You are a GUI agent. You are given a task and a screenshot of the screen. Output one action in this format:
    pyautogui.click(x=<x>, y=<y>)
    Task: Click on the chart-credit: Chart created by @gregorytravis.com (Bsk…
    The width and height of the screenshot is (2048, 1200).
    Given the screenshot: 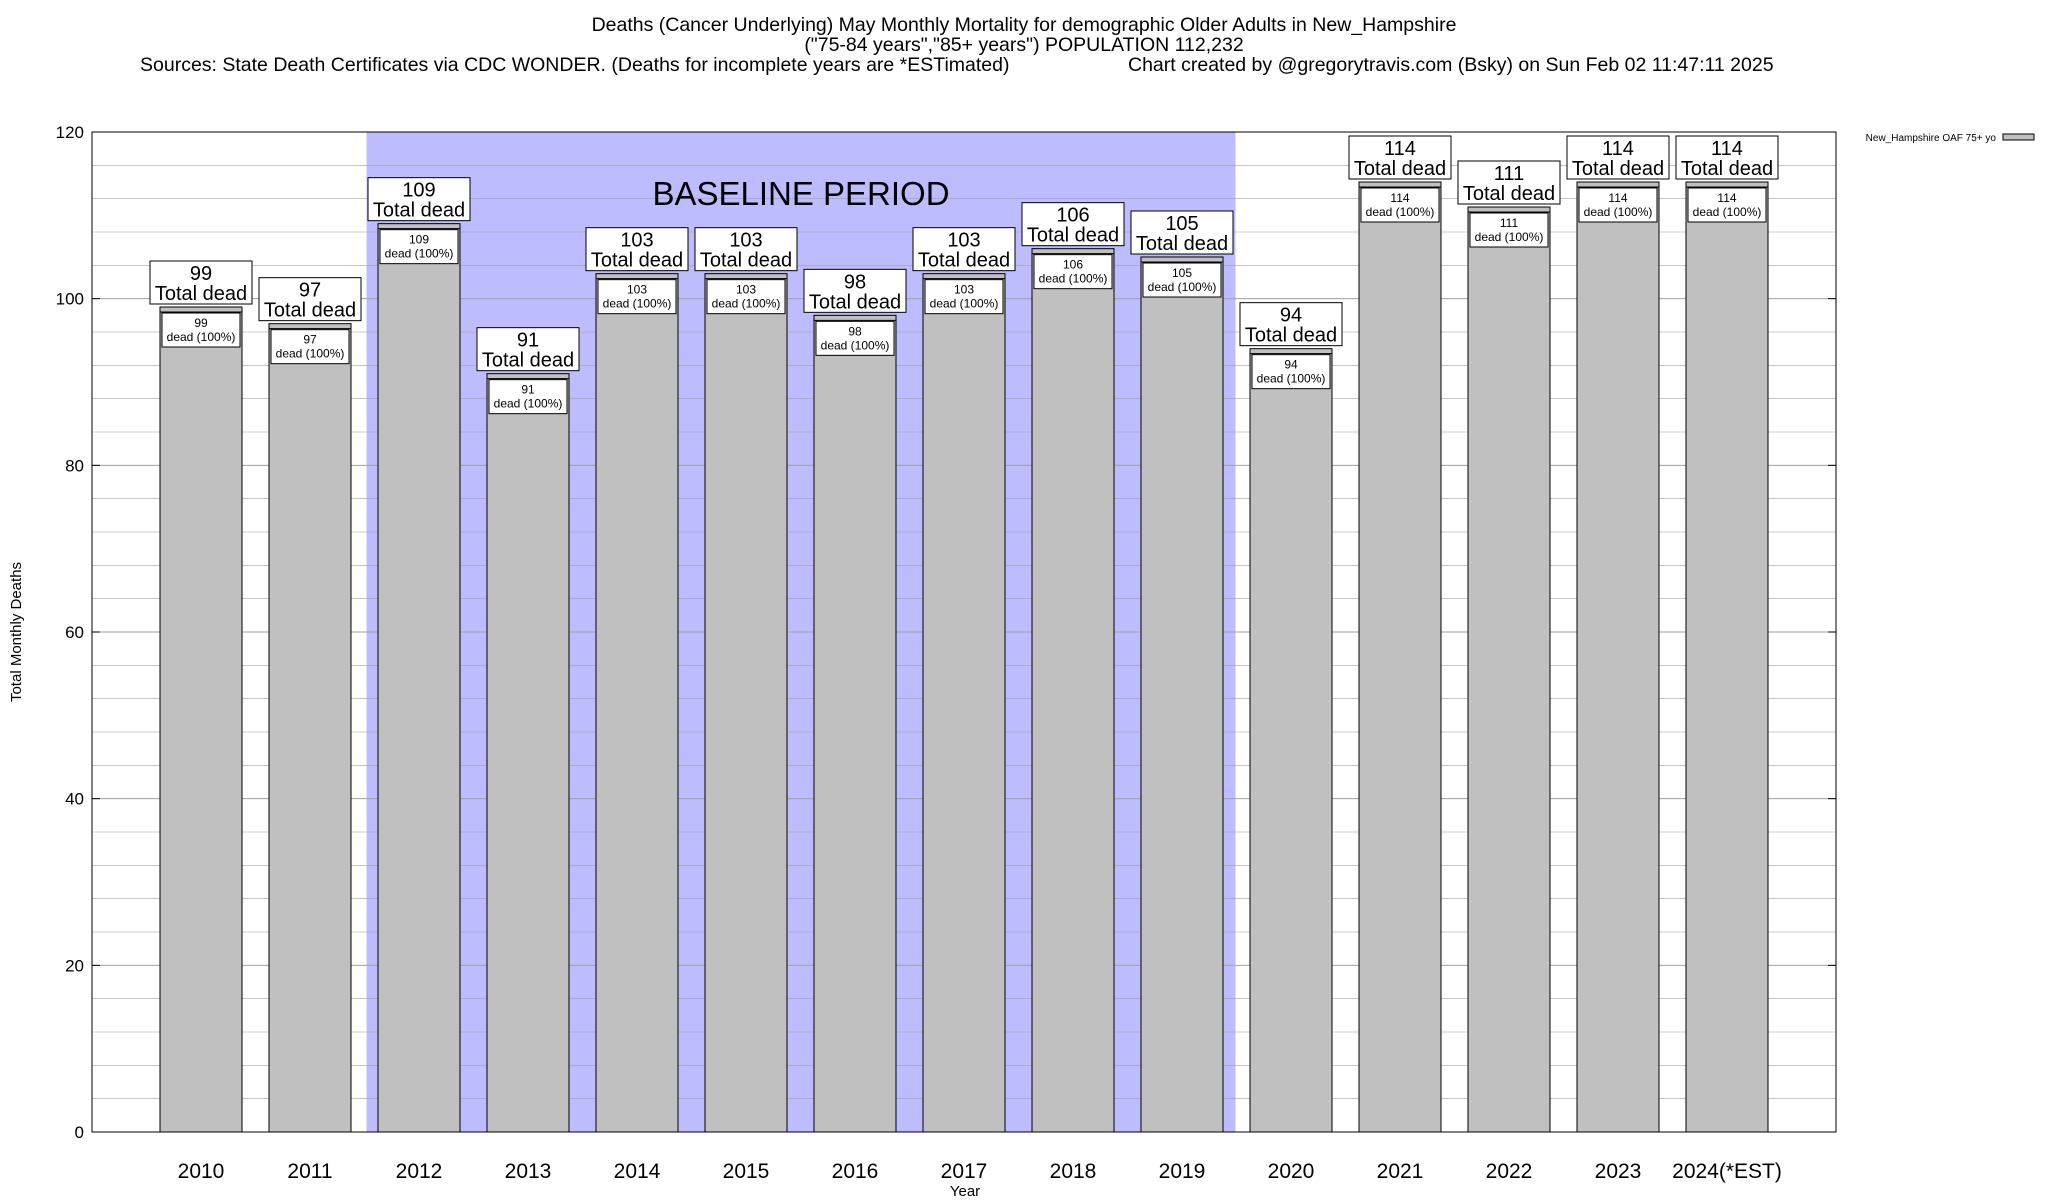 What is the action you would take?
    pyautogui.click(x=1451, y=65)
    